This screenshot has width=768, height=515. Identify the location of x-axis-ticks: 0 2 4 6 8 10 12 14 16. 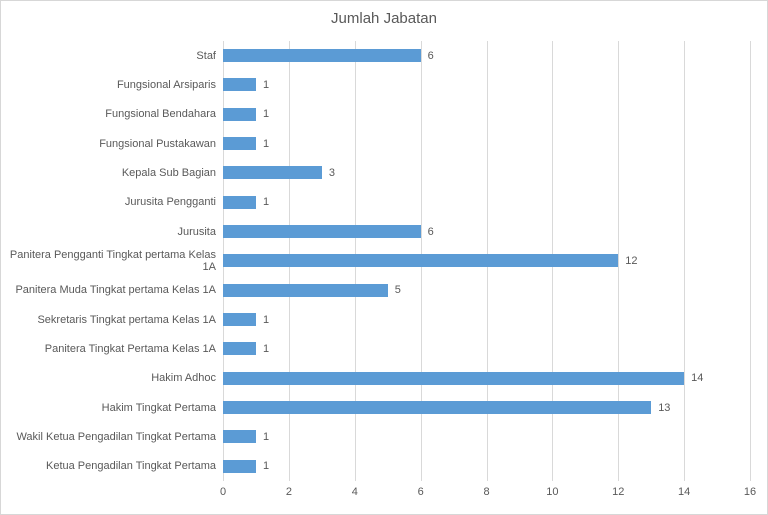
(487, 494).